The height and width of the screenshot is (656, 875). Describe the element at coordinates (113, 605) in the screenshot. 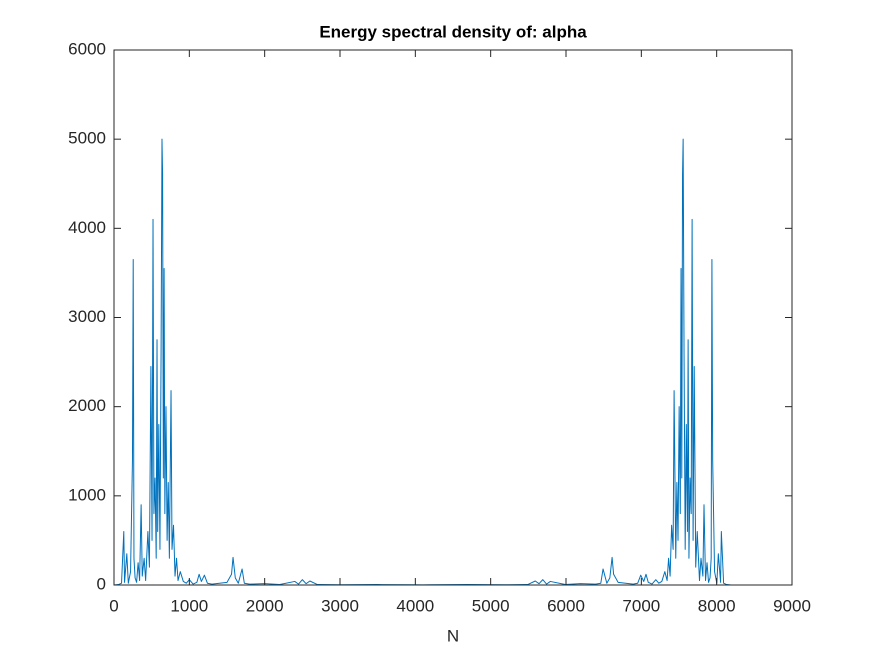

I see `x-tick-label: 0` at that location.